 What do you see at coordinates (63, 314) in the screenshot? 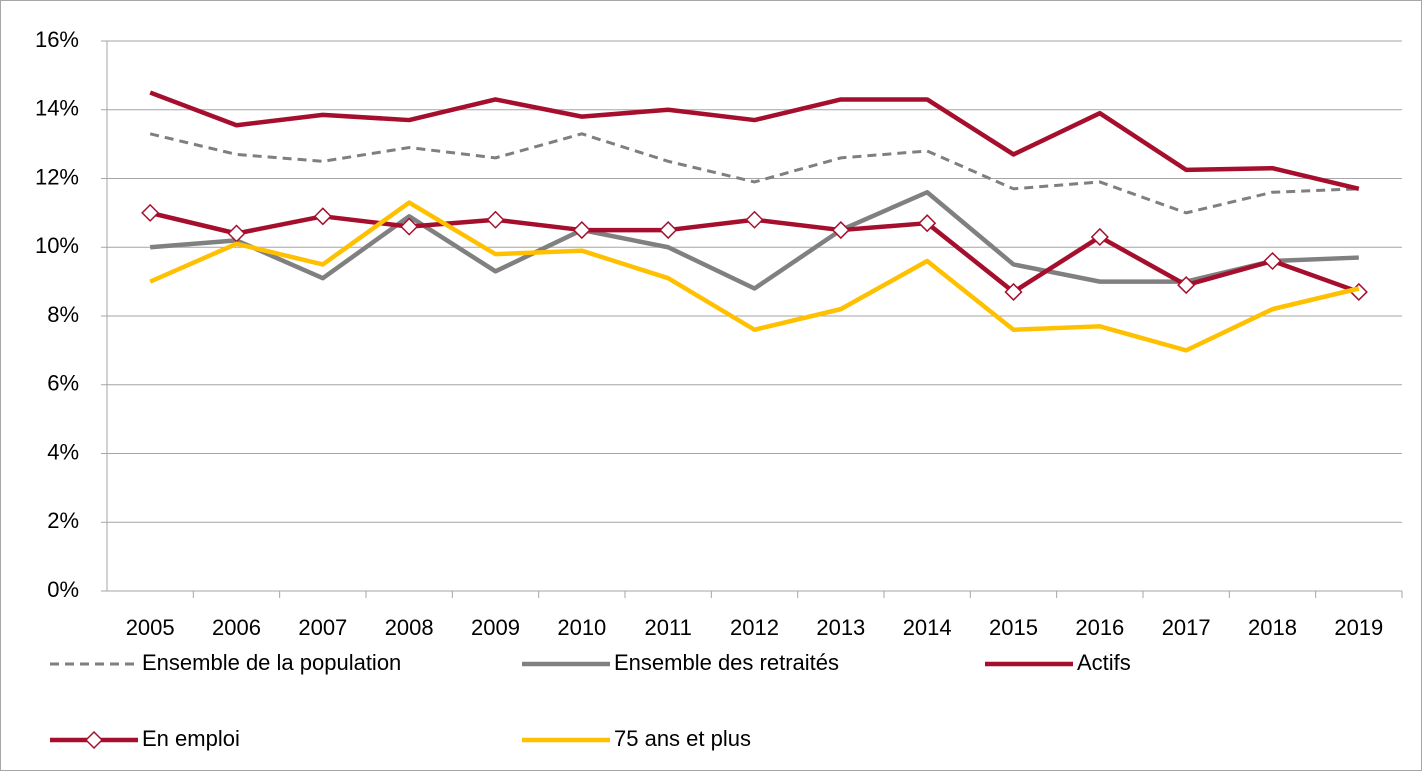
I see `y-tick-label: 8%` at bounding box center [63, 314].